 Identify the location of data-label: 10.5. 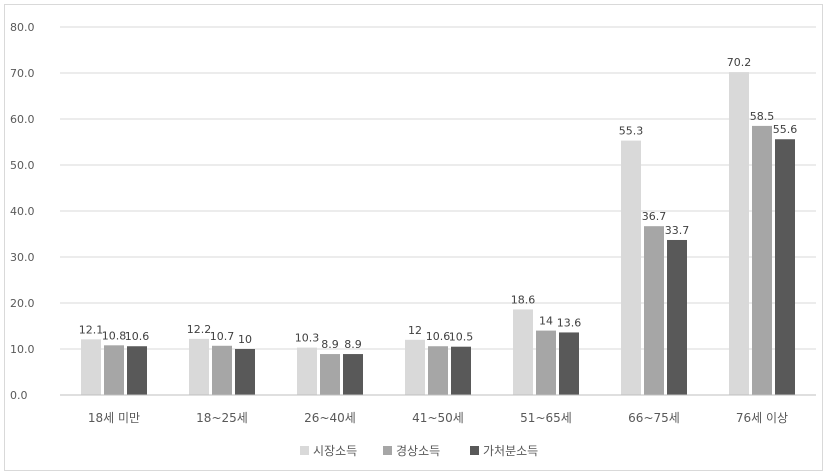
(461, 337).